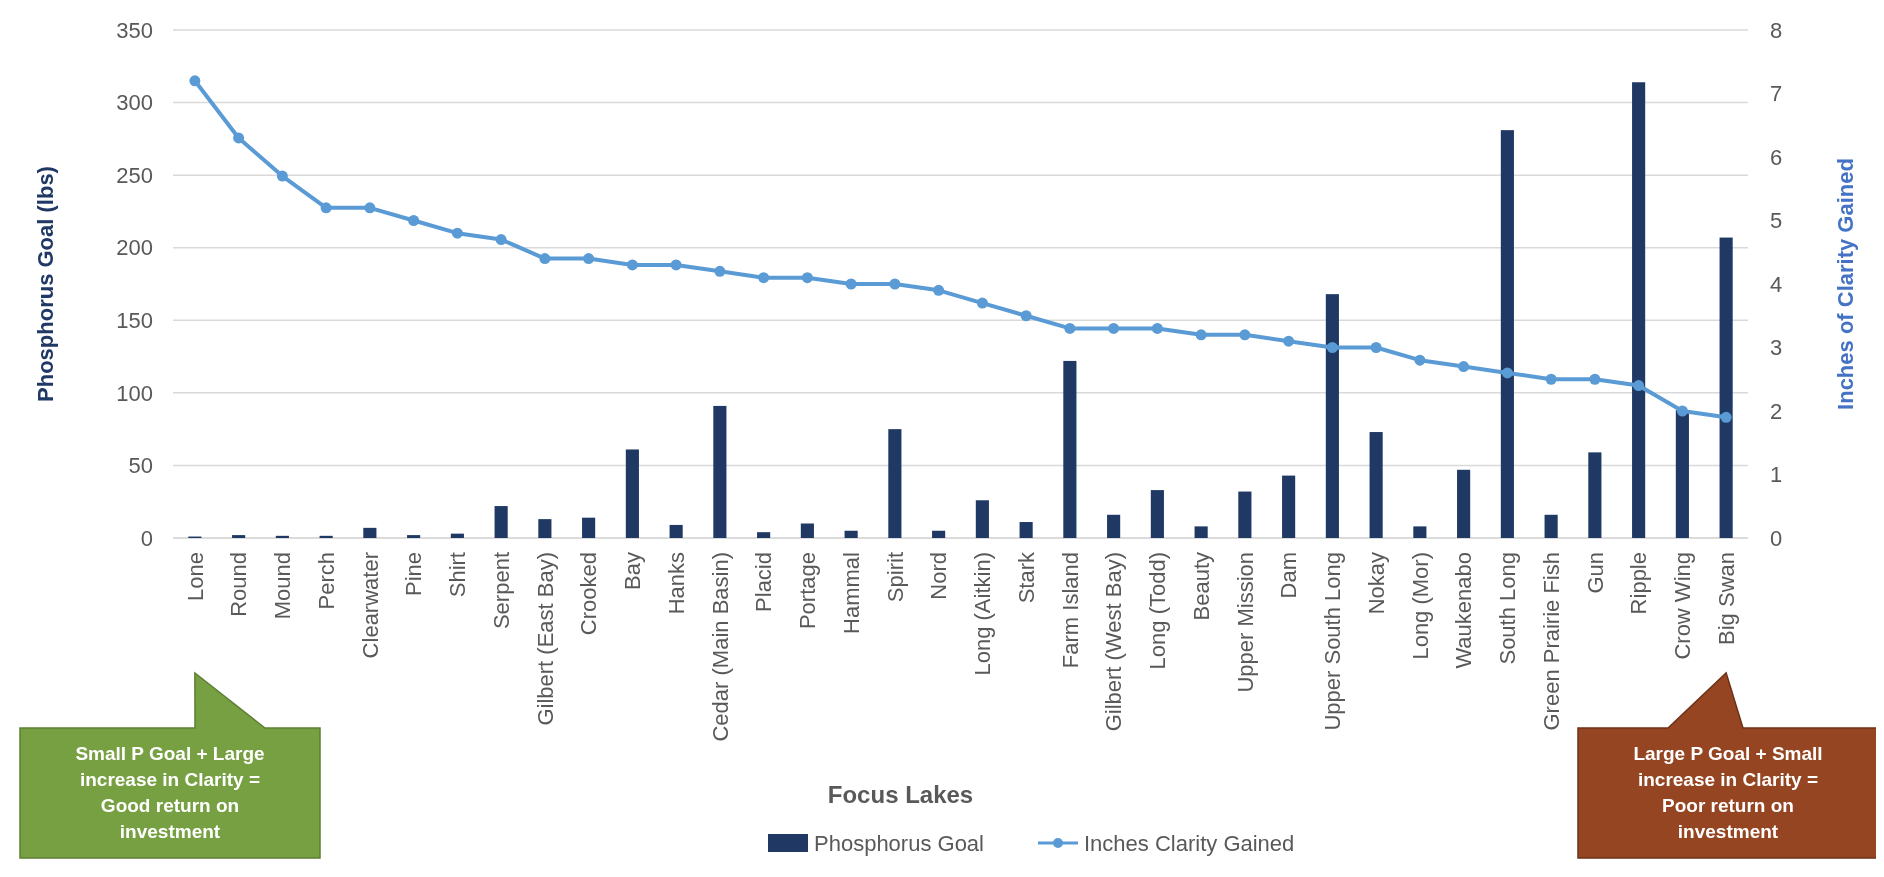 The image size is (1884, 877). I want to click on x-tick-label: South Long, so click(1508, 608).